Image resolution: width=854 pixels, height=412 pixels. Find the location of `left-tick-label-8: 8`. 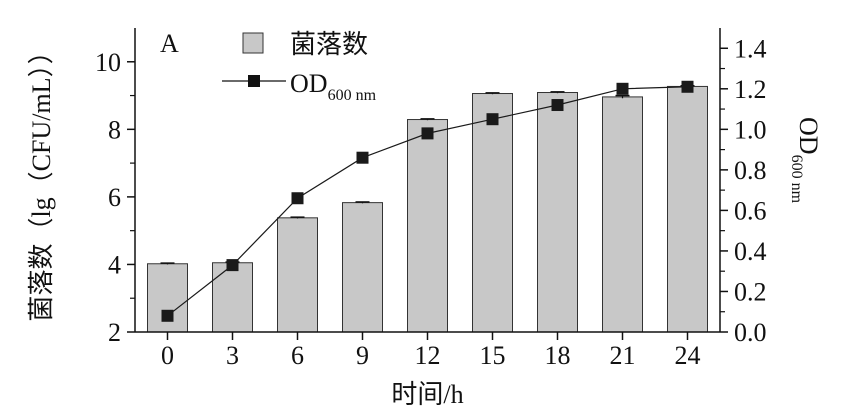

left-tick-label-8: 8 is located at coordinates (114, 129).